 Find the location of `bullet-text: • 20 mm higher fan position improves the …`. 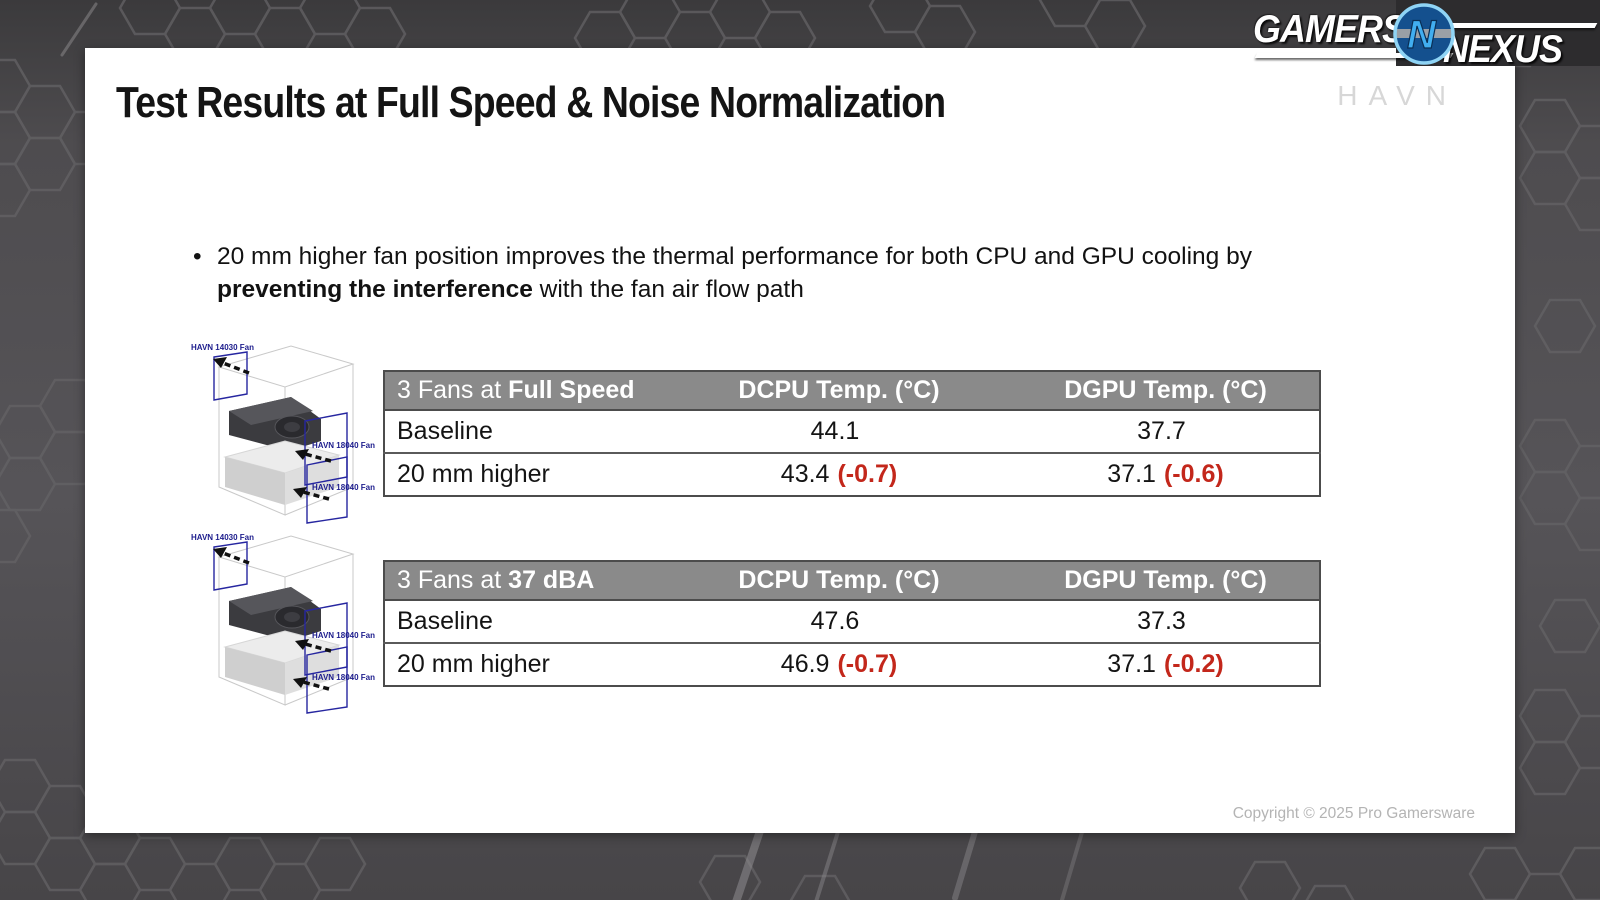

bullet-text: • 20 mm higher fan position improves the … is located at coordinates (767, 273).